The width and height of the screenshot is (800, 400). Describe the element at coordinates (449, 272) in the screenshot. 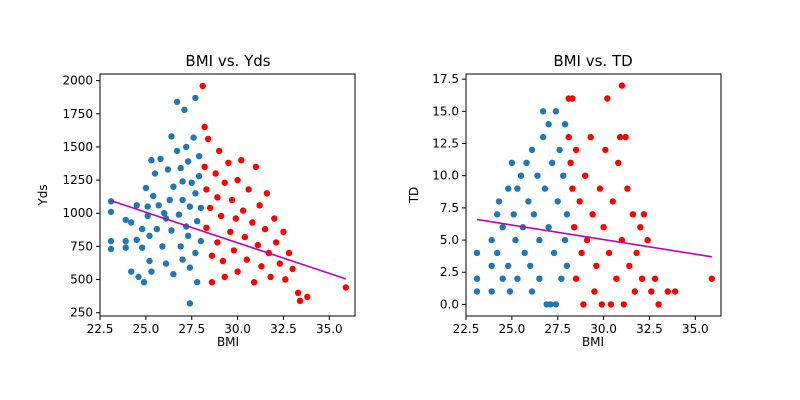

I see `y-tick-label: 2.5` at that location.